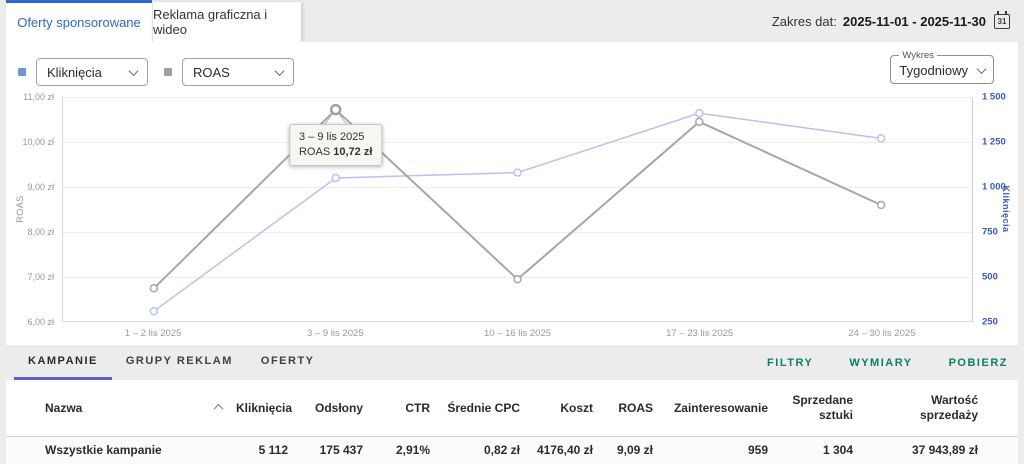 Image resolution: width=1024 pixels, height=464 pixels. Describe the element at coordinates (631, 449) in the screenshot. I see `cell-roas: 9,09 zł` at that location.